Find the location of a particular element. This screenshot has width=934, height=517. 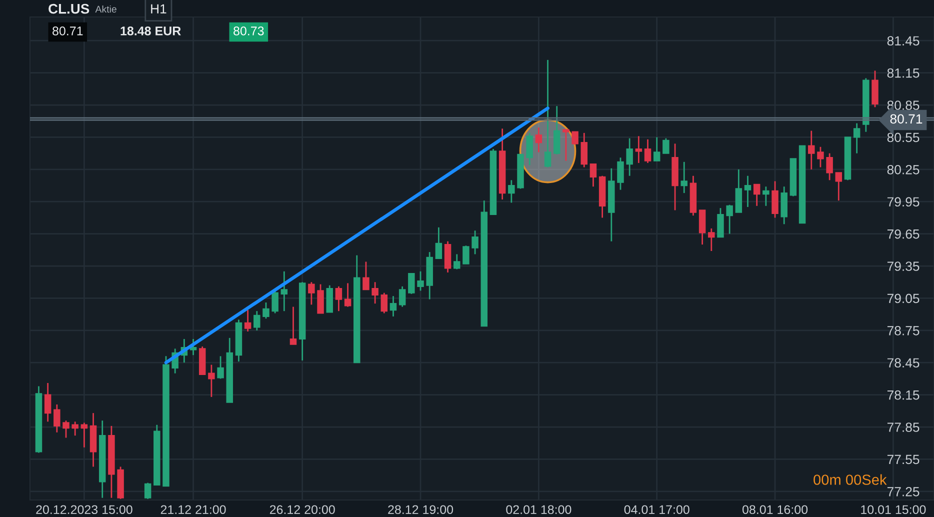

y-tick-label: 79.95 is located at coordinates (903, 202).